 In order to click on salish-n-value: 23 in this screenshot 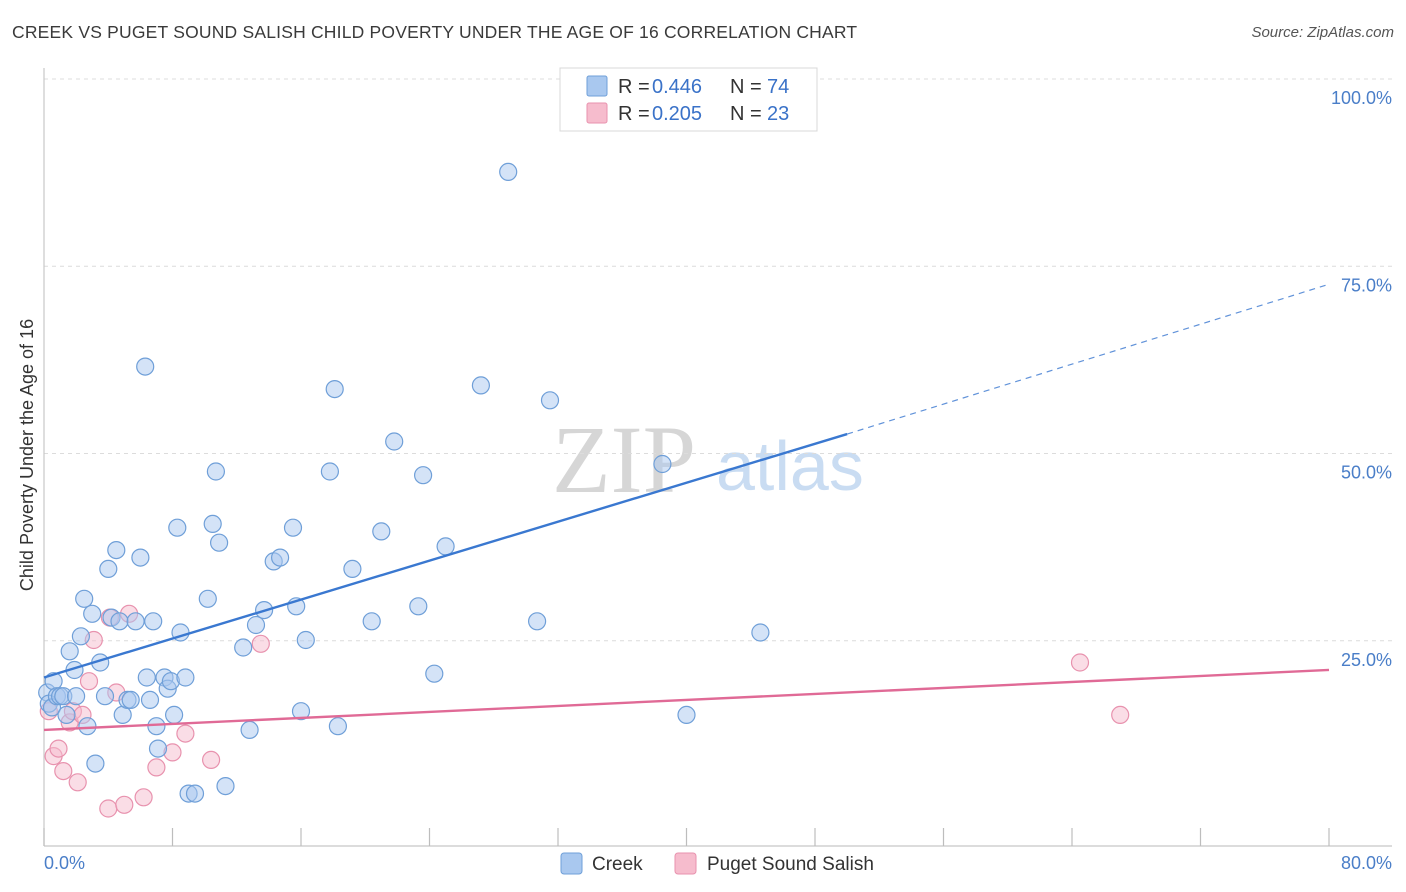, I will do `click(778, 114)`.